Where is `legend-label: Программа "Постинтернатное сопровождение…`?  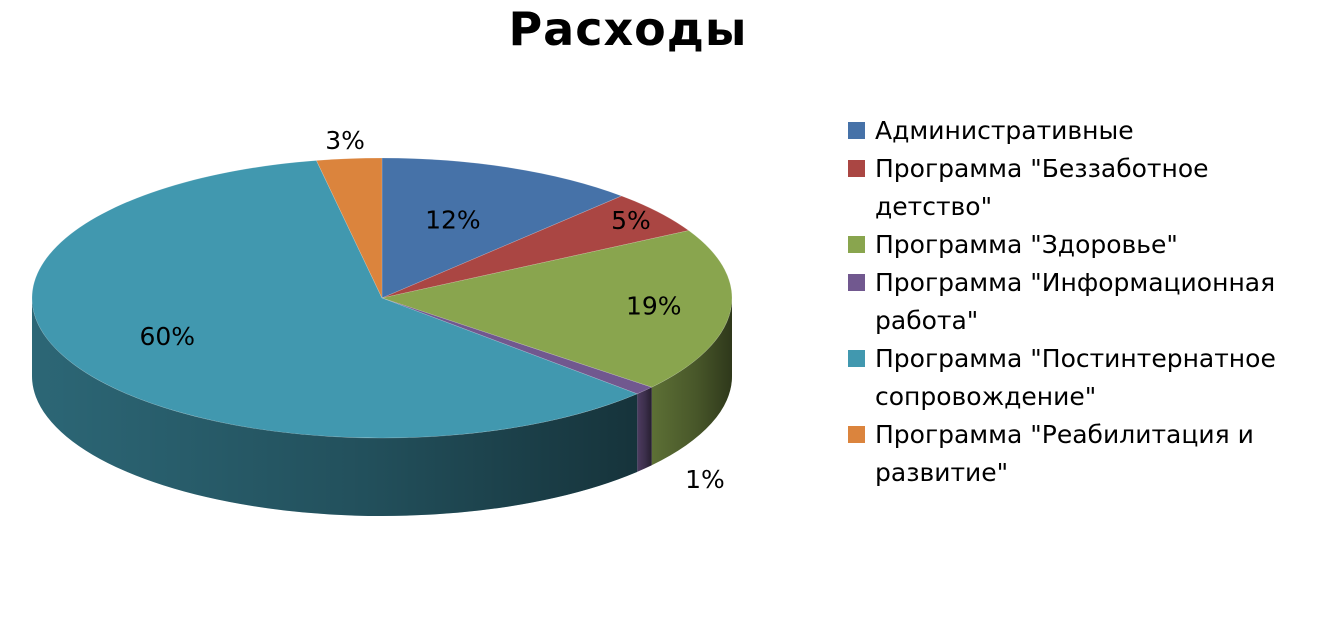 legend-label: Программа "Постинтернатное сопровождение… is located at coordinates (1075, 377).